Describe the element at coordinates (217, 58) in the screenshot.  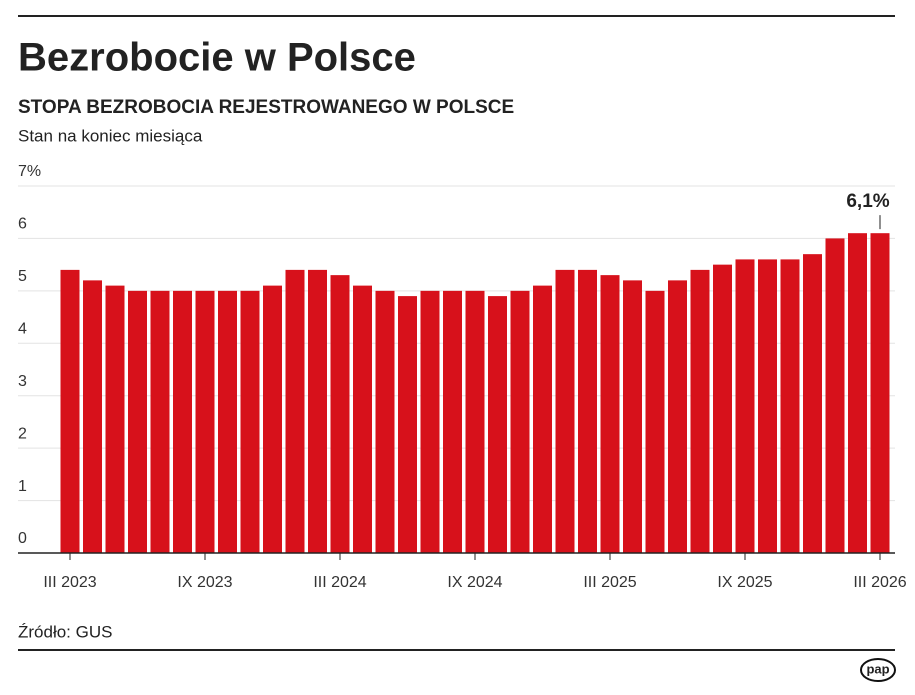
I see `page-title: Bezrobocie w Polsce` at that location.